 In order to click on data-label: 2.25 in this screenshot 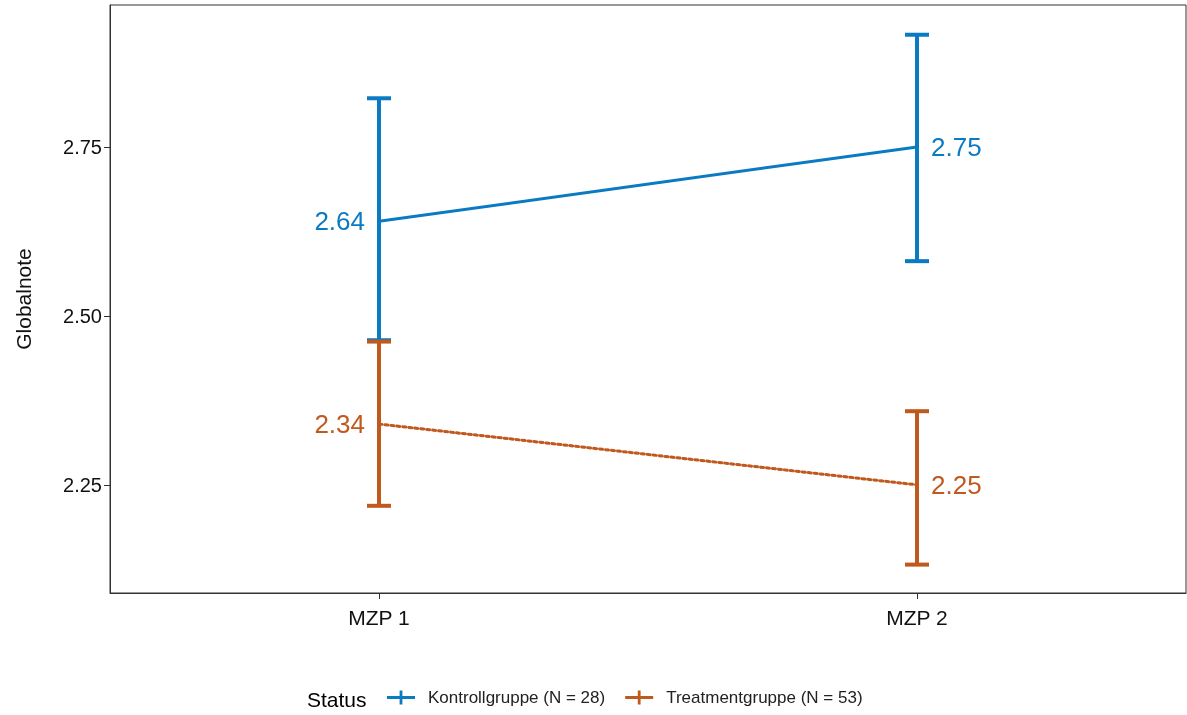, I will do `click(956, 484)`.